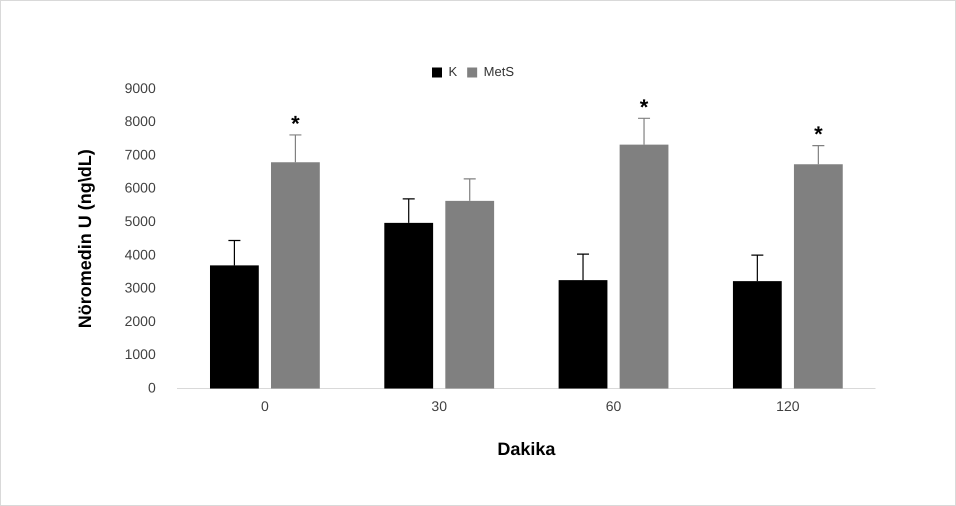 This screenshot has height=506, width=956. Describe the element at coordinates (526, 449) in the screenshot. I see `x-axis-title: Dakika` at that location.